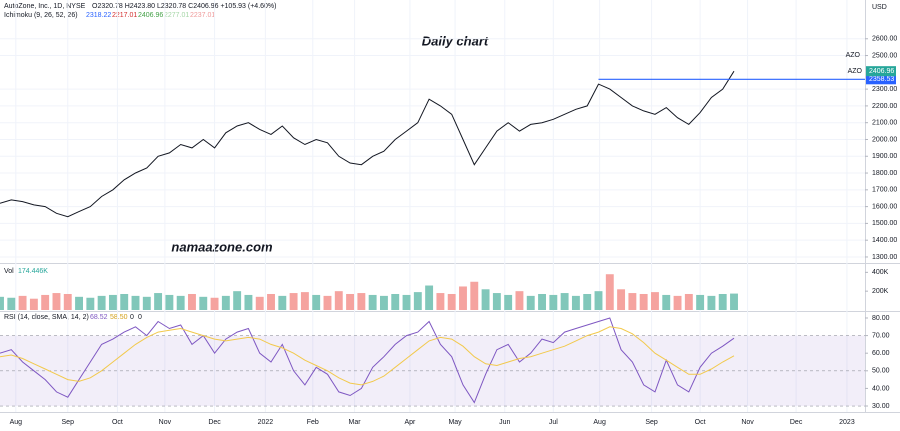 This screenshot has height=431, width=900. Describe the element at coordinates (410, 422) in the screenshot. I see `x-tick-label: Apr` at that location.